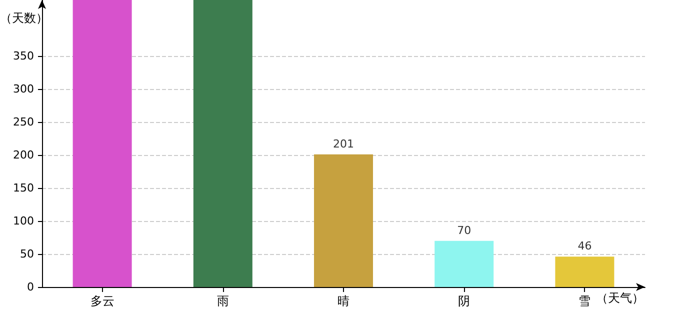  What do you see at coordinates (620, 298) in the screenshot?
I see `x-axis-title: （天气）` at bounding box center [620, 298].